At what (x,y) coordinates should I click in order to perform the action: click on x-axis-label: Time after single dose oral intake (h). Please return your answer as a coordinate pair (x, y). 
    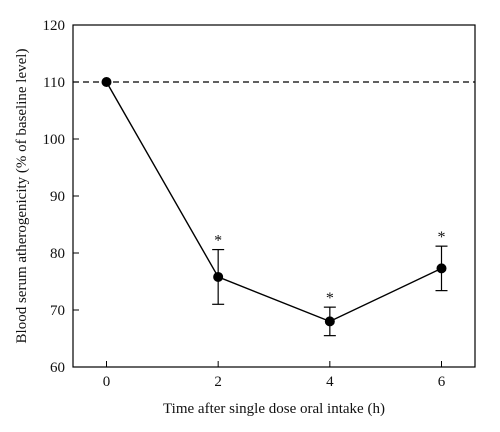
    Looking at the image, I should click on (274, 409).